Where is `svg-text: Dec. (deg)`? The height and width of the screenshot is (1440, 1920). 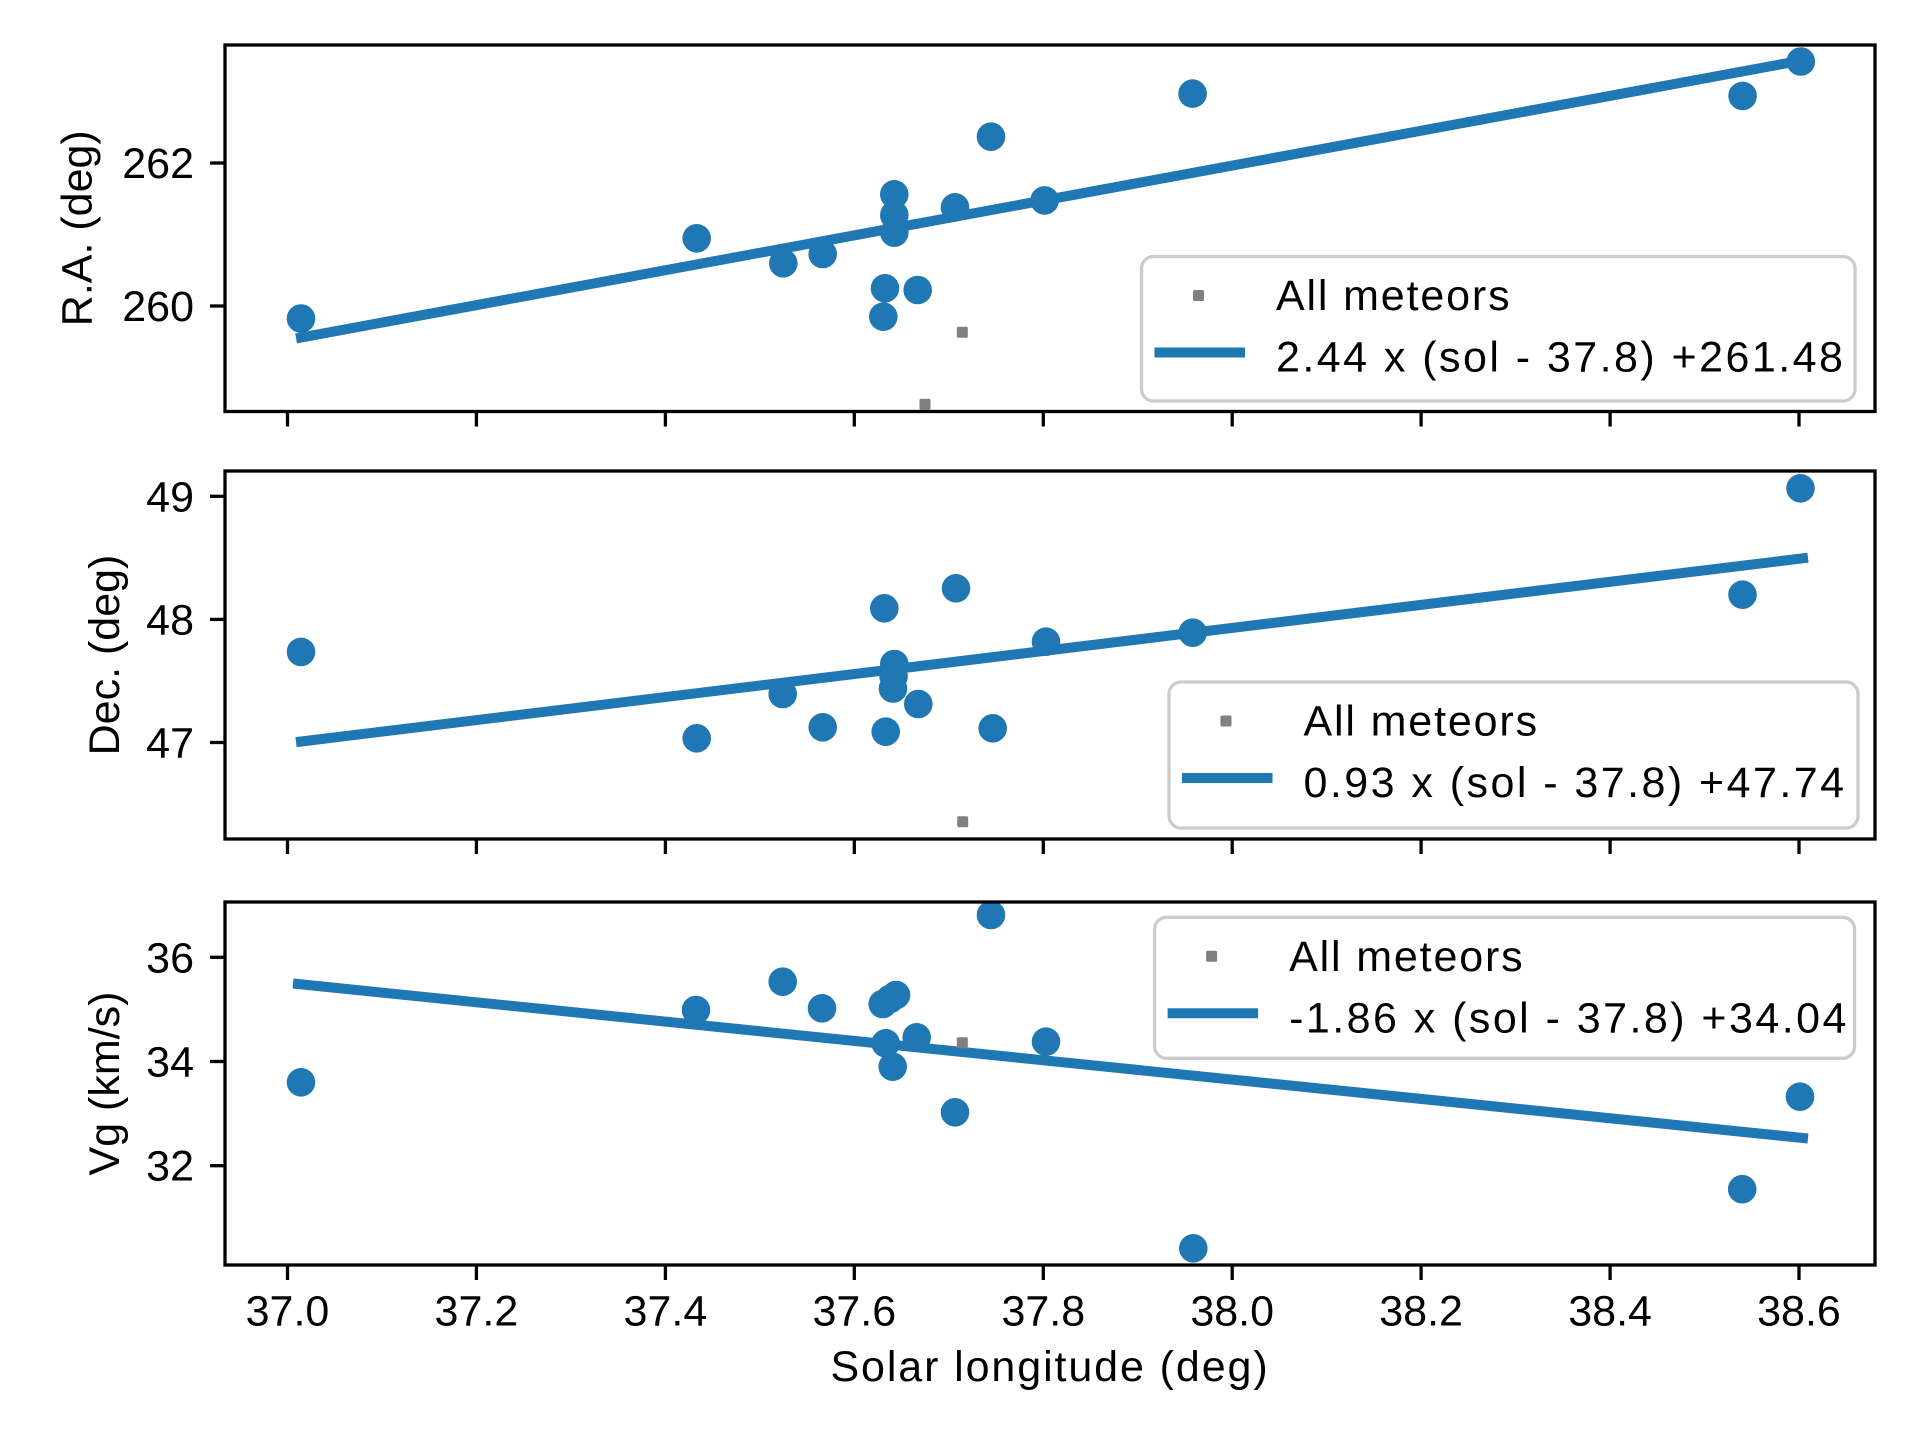
svg-text: Dec. (deg) is located at coordinates (105, 655).